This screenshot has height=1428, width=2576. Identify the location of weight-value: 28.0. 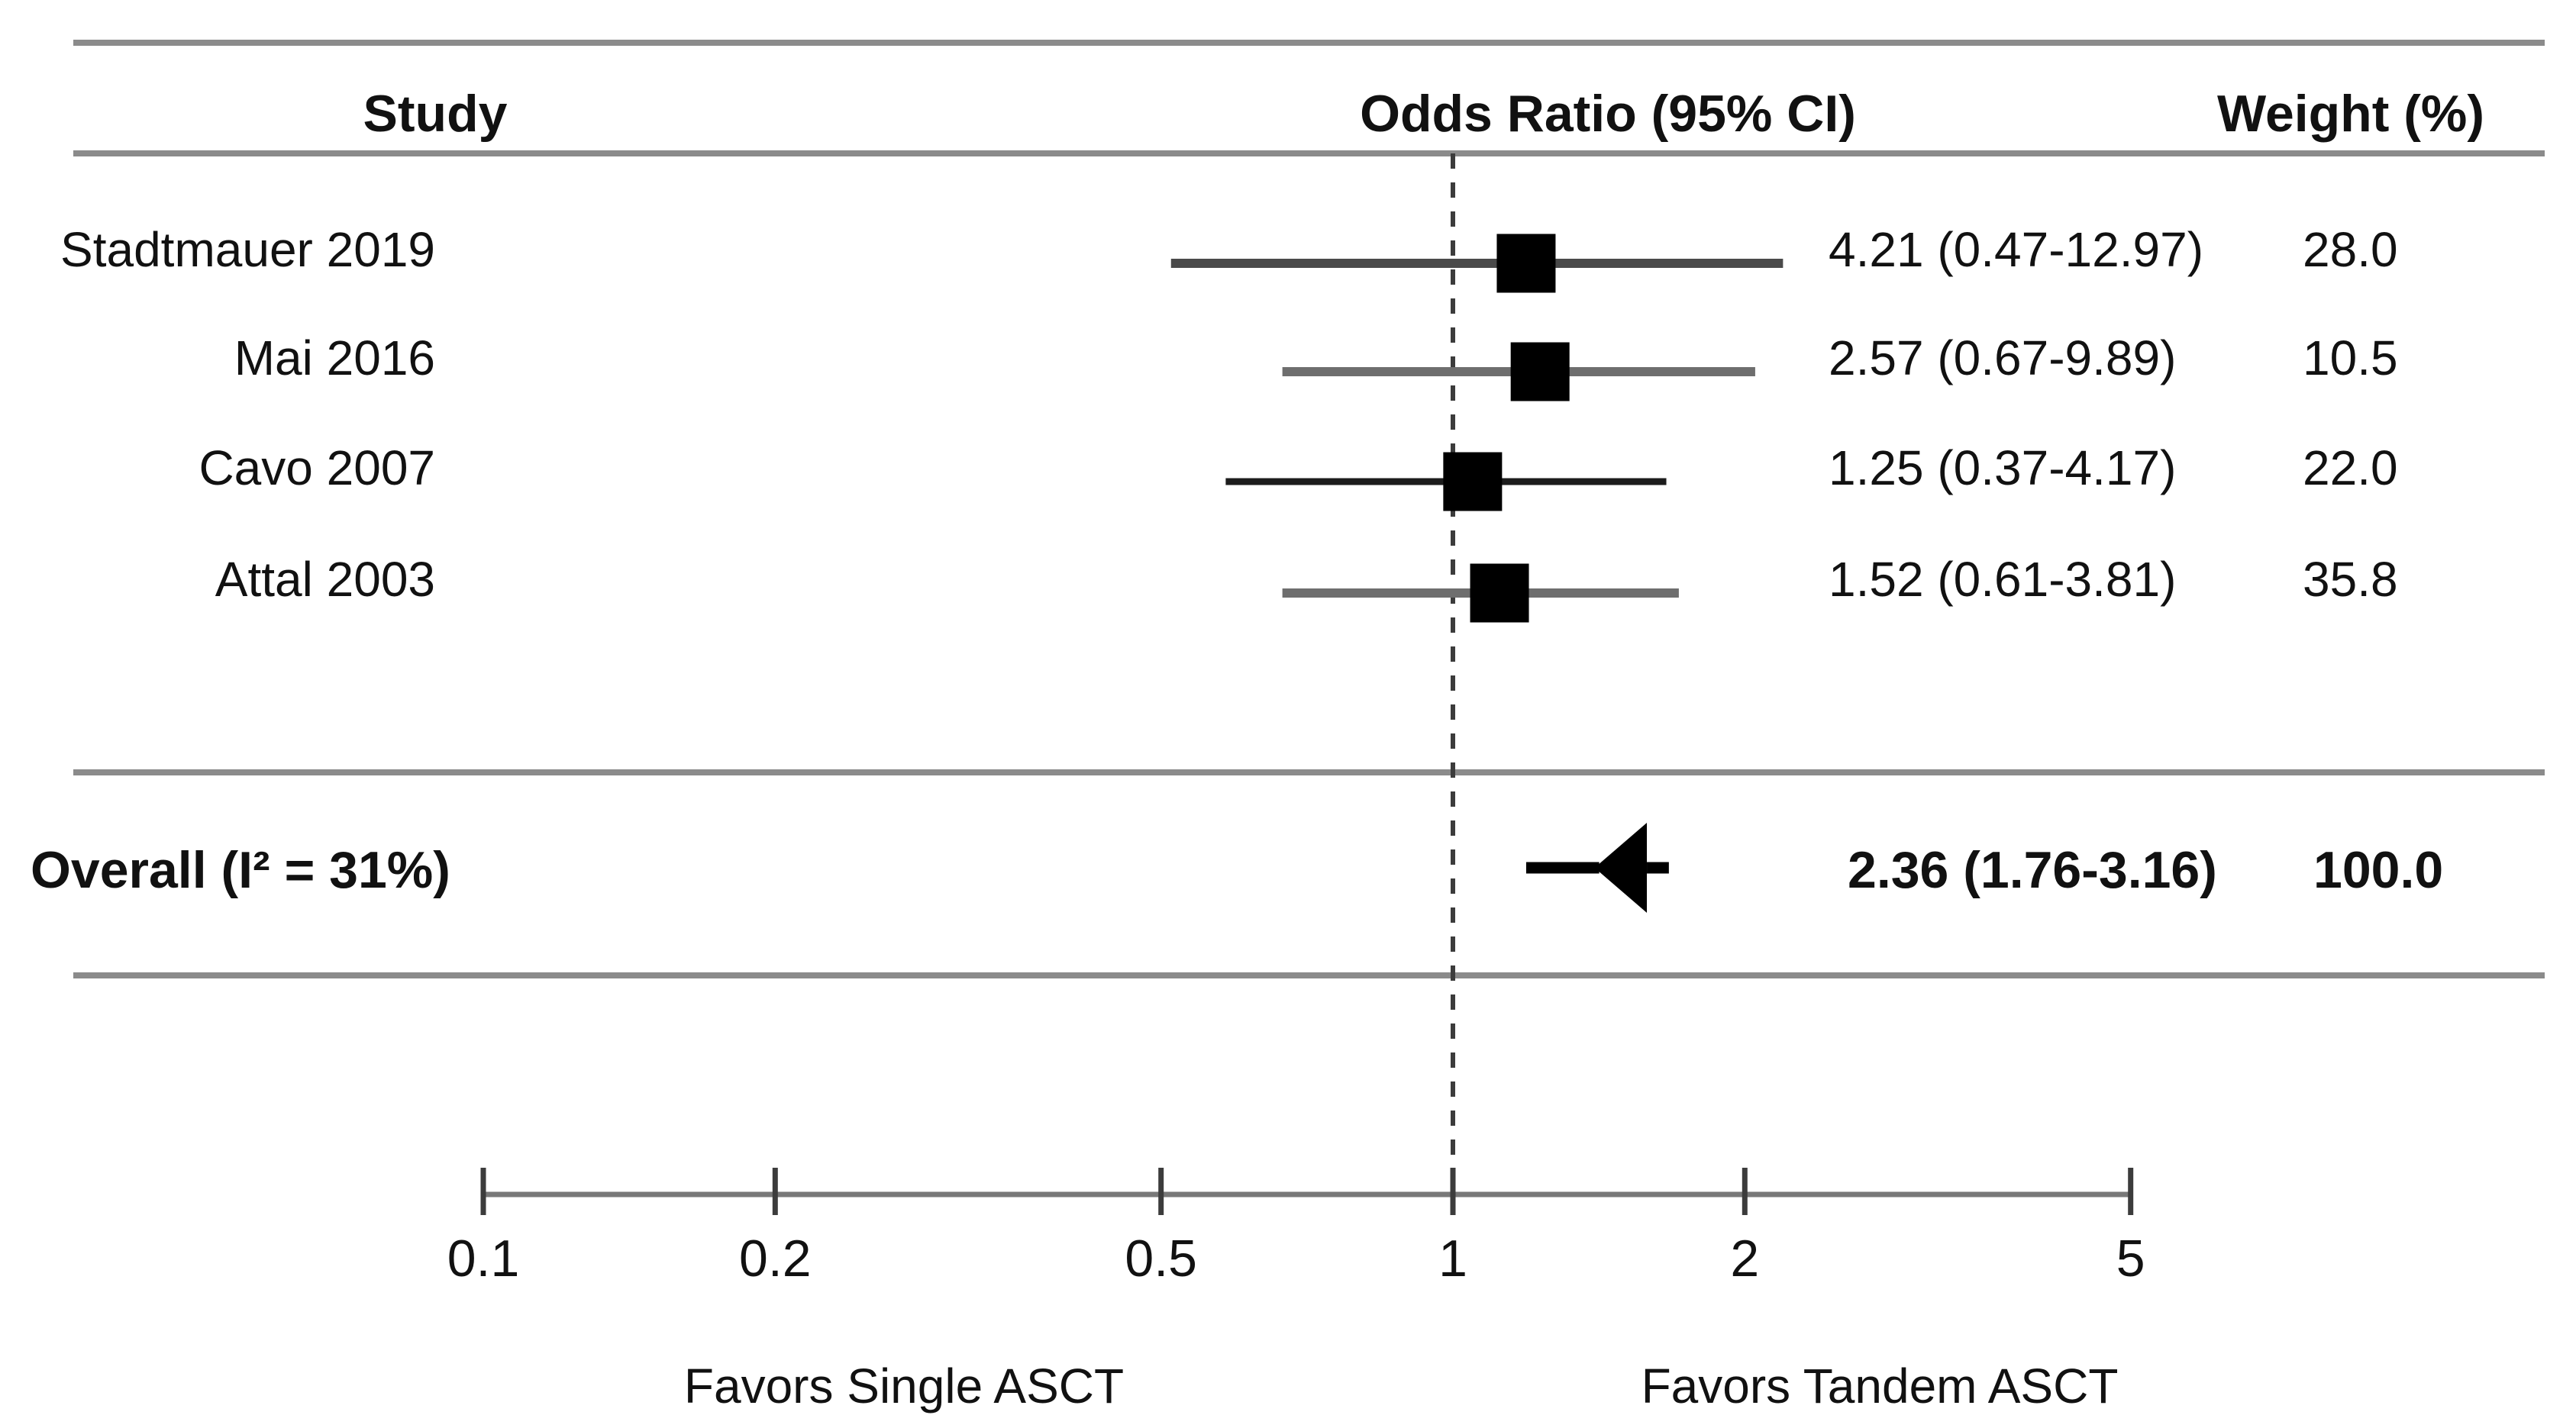
(2350, 250).